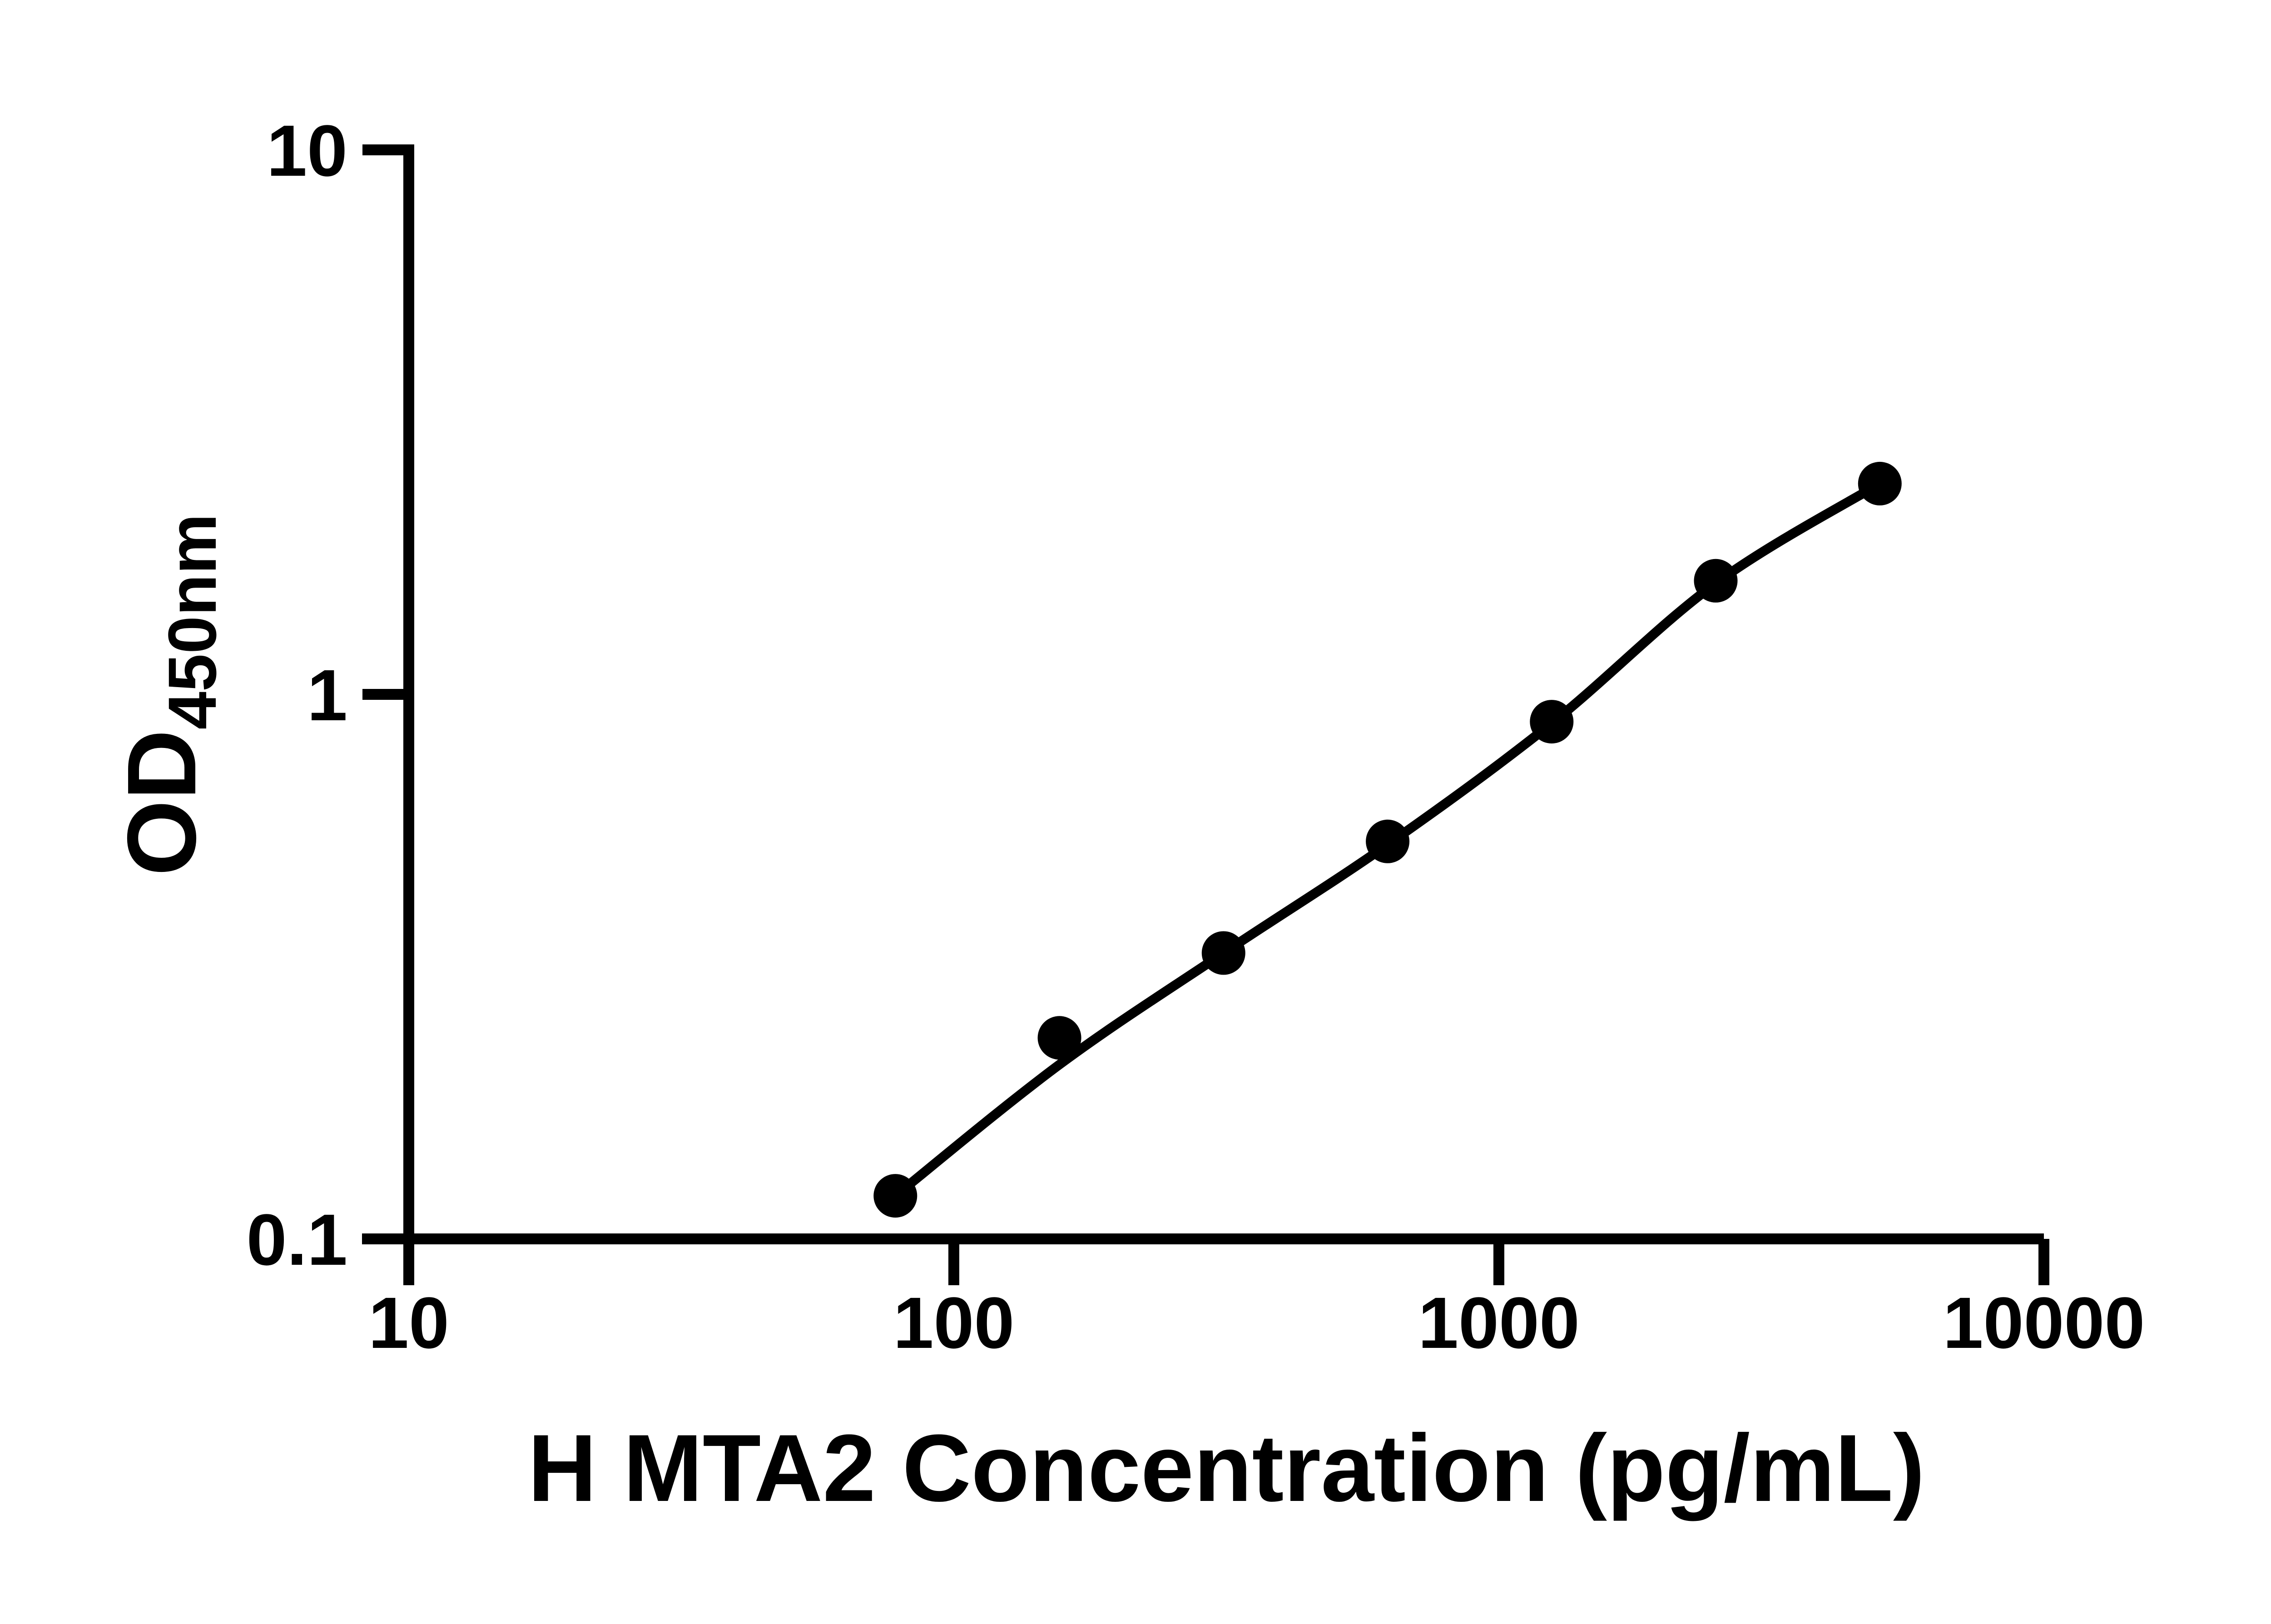  What do you see at coordinates (954, 1322) in the screenshot?
I see `x-tick-label: 100` at bounding box center [954, 1322].